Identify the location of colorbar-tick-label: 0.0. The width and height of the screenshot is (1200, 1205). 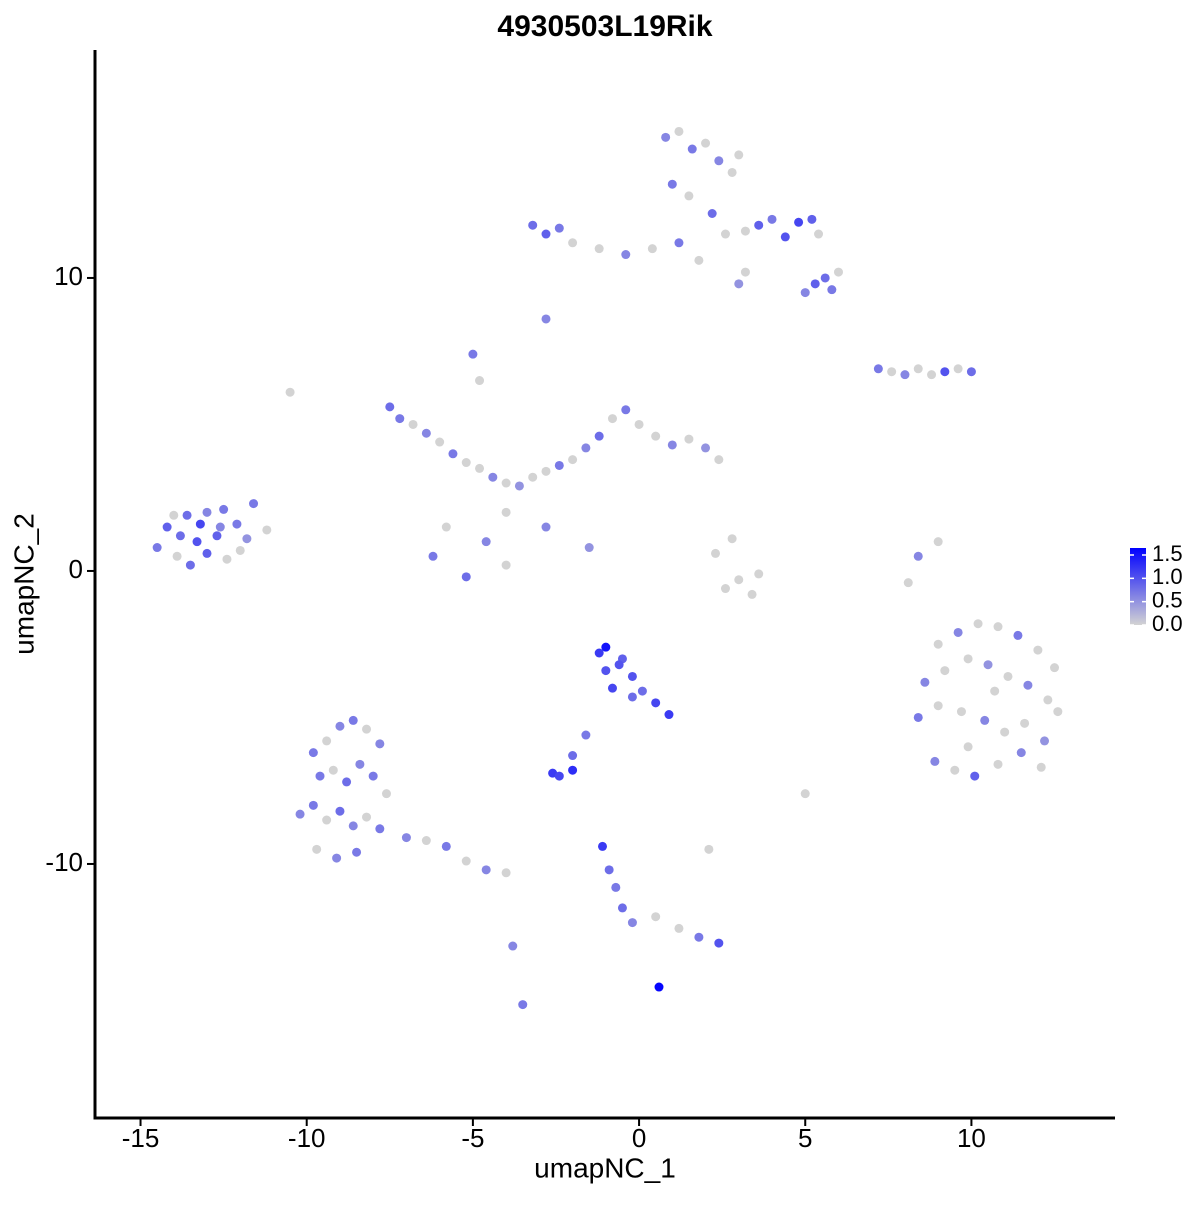
(1167, 623).